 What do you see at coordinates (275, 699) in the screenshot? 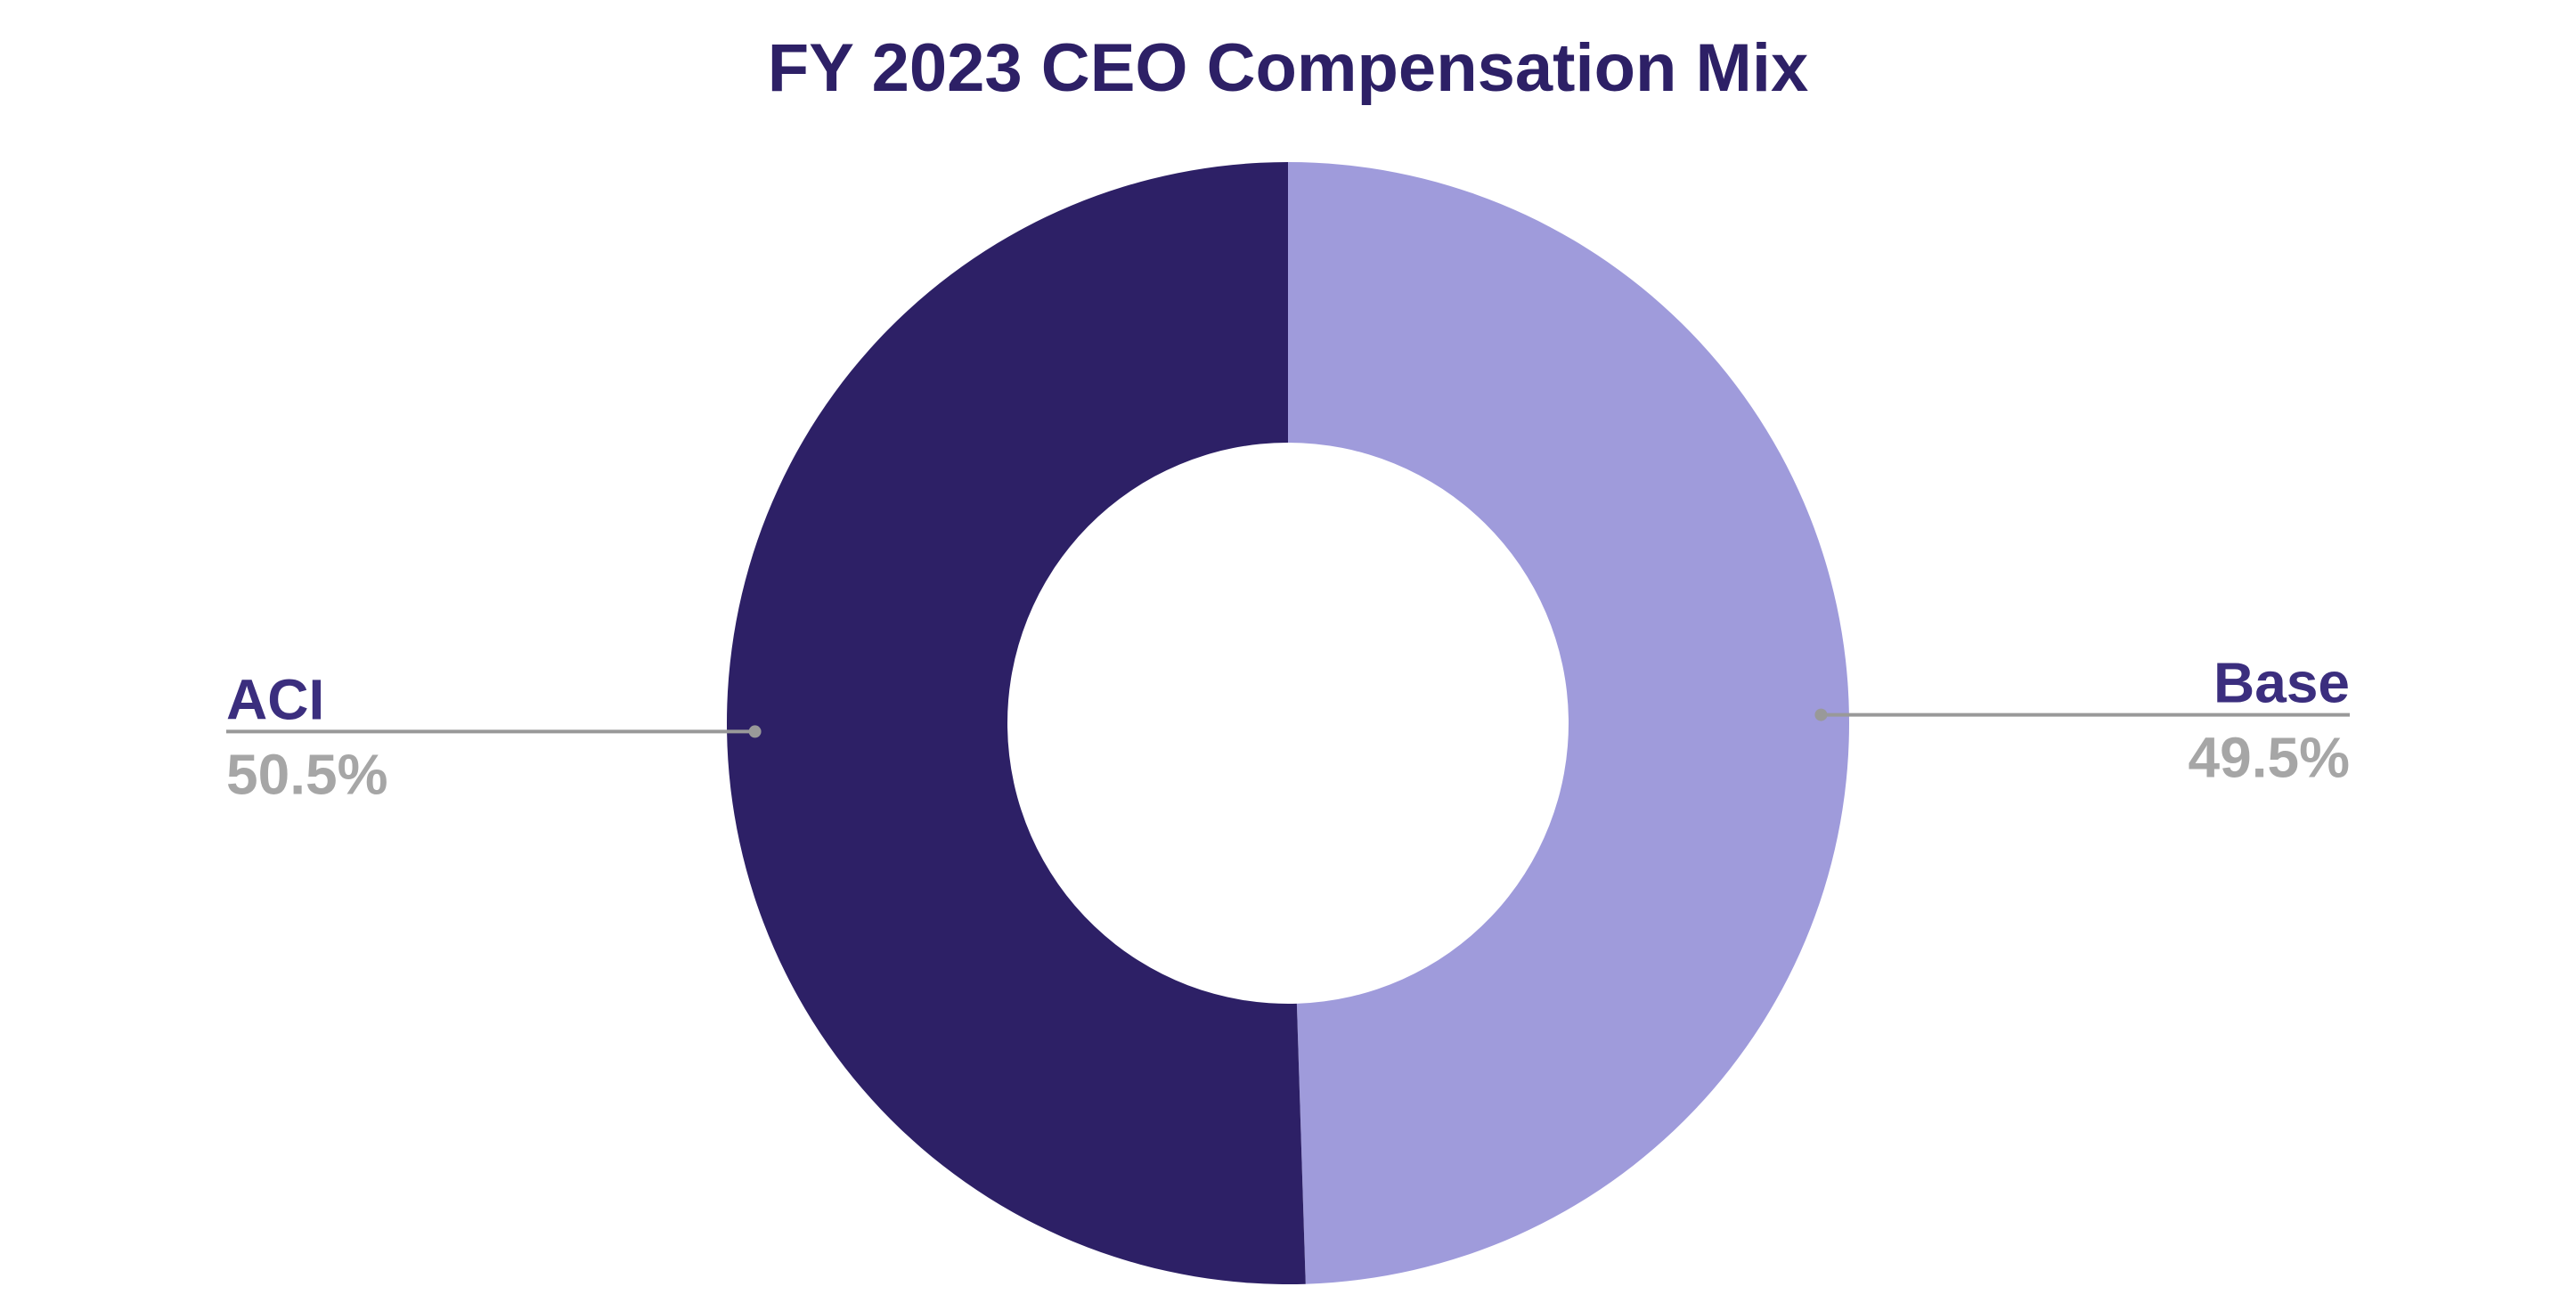
I see `slice-label: ACI` at bounding box center [275, 699].